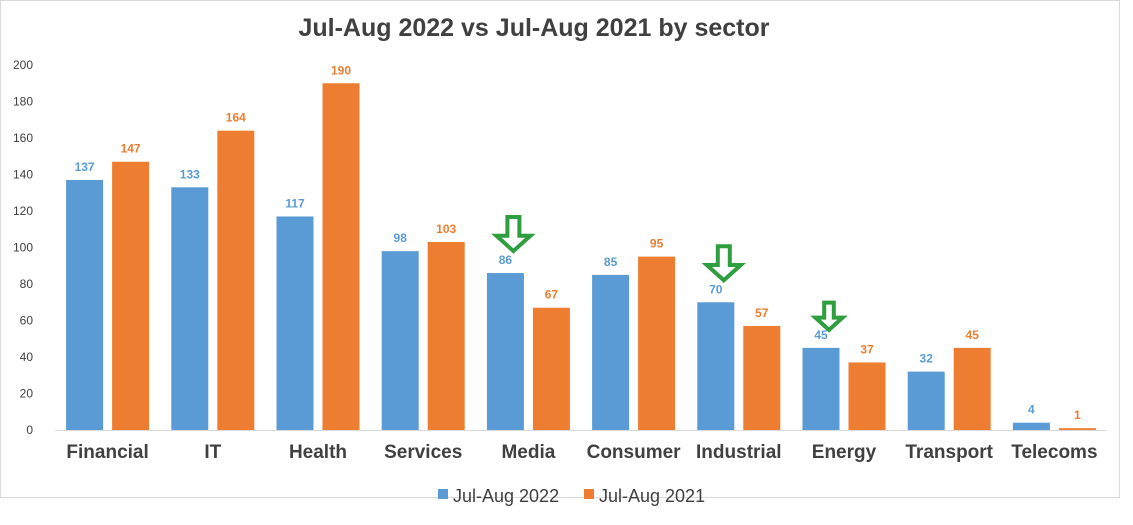 The width and height of the screenshot is (1133, 525). I want to click on legend: Jul-Aug 2022 Jul-Aug 2021, so click(571, 496).